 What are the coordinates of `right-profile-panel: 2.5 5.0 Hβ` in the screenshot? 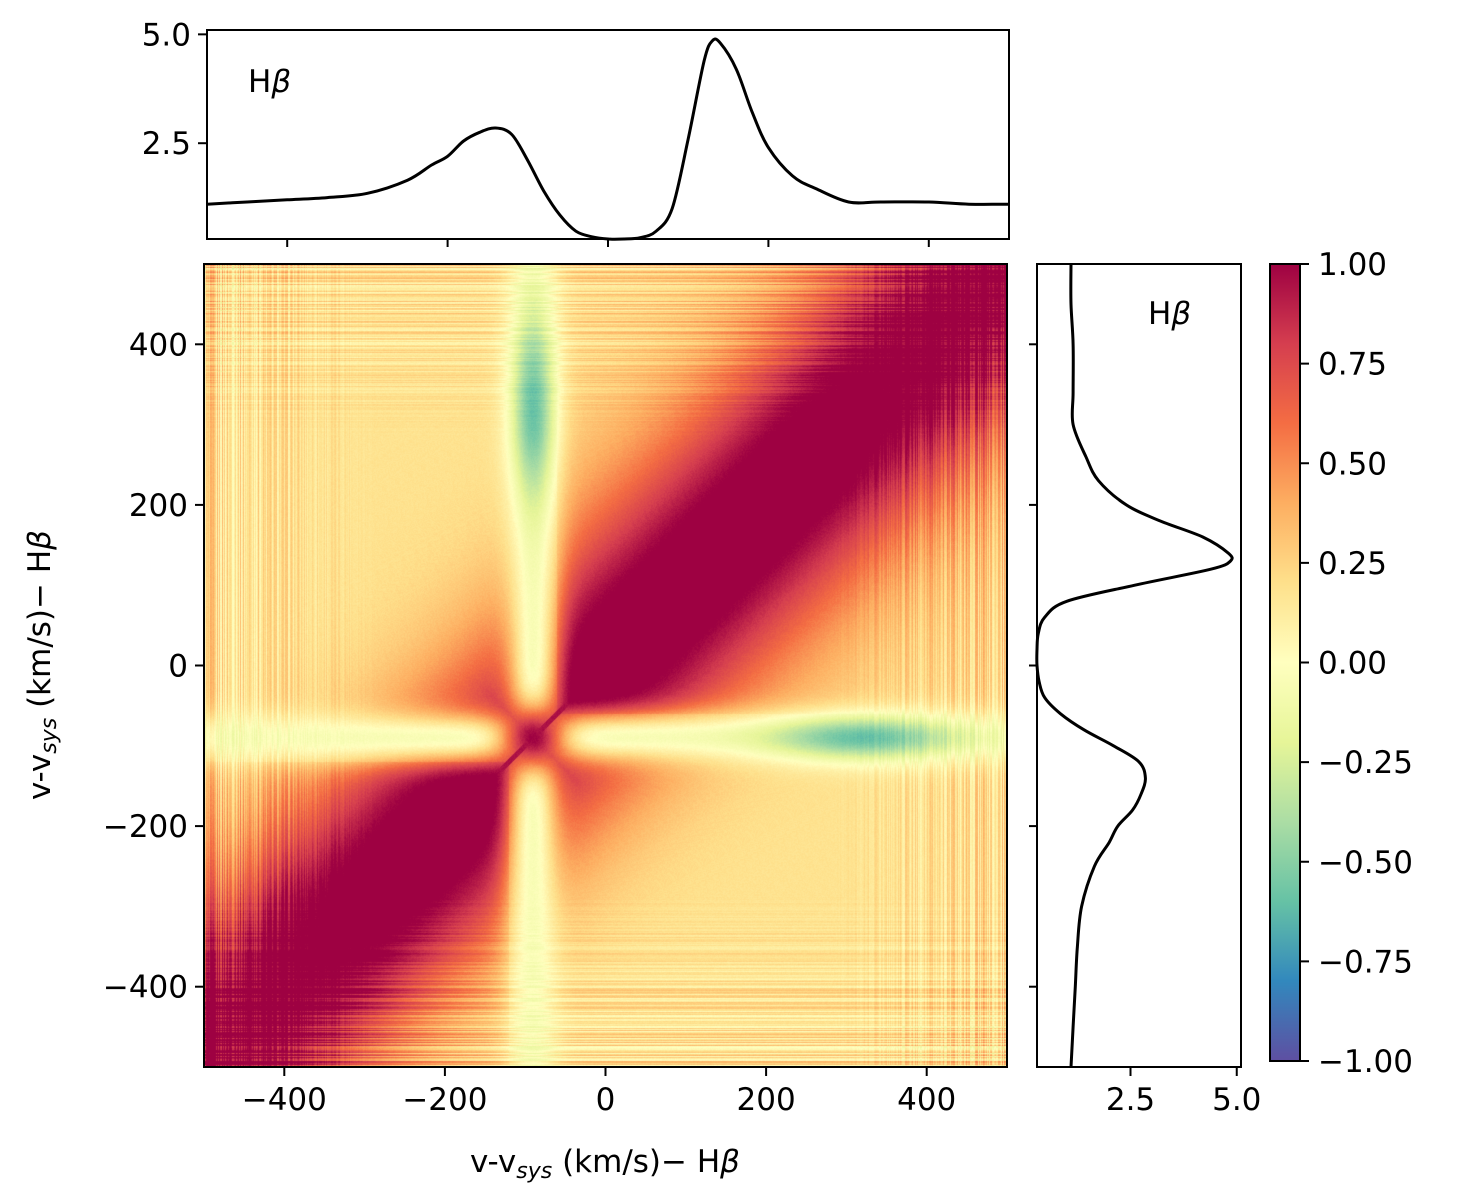 It's located at (1145, 690).